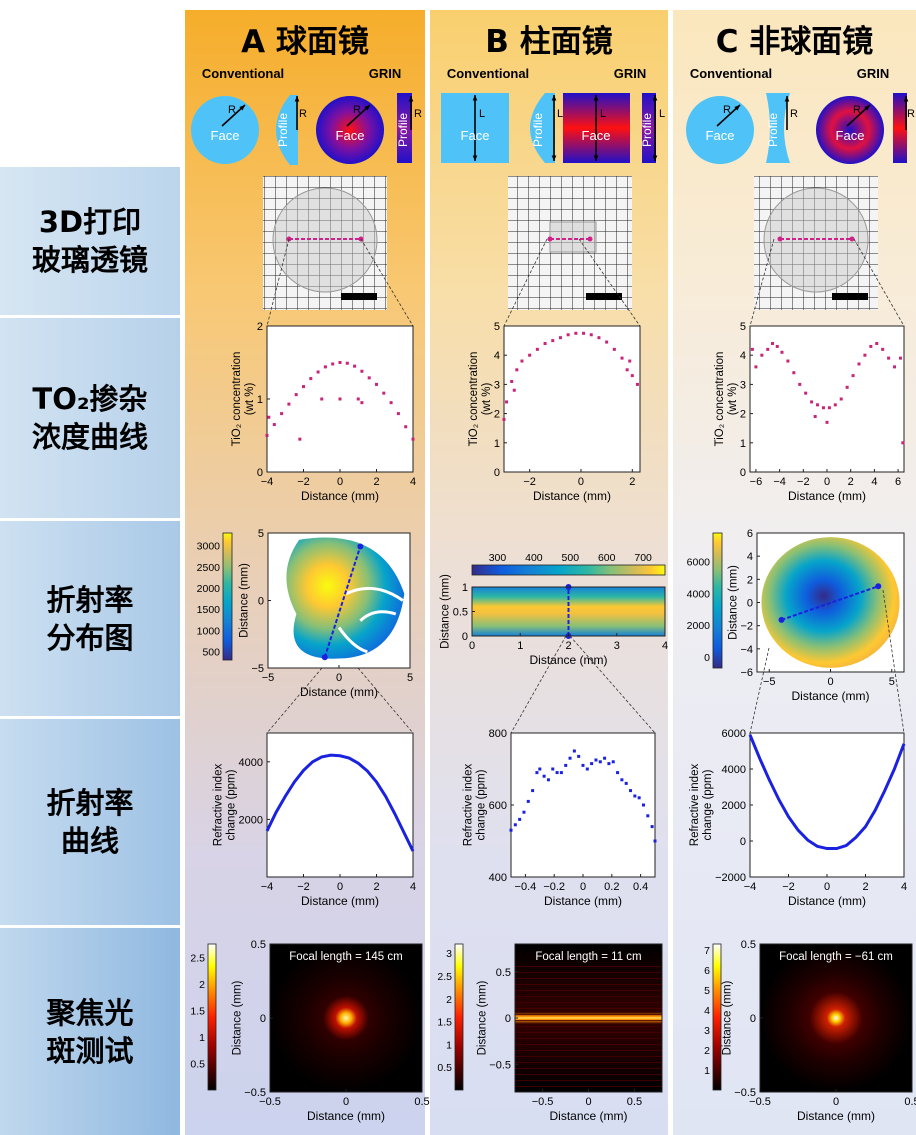 The width and height of the screenshot is (916, 1135). Describe the element at coordinates (475, 135) in the screenshot. I see `face-label: Face` at that location.